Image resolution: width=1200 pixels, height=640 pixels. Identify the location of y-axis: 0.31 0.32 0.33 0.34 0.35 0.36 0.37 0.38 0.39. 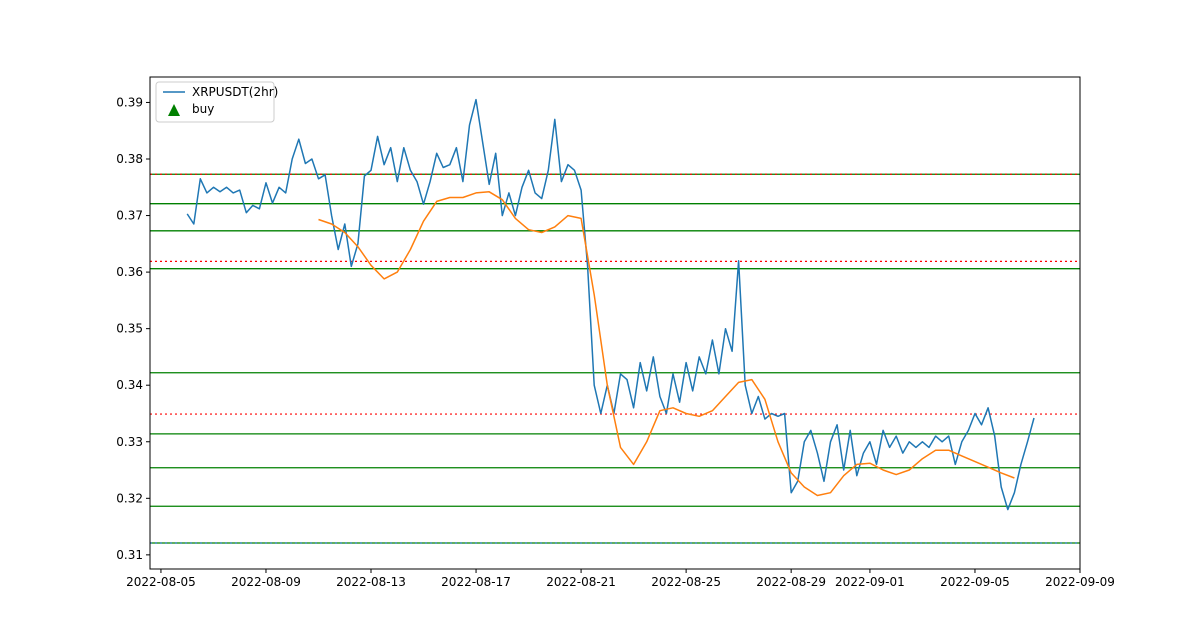
(133, 328).